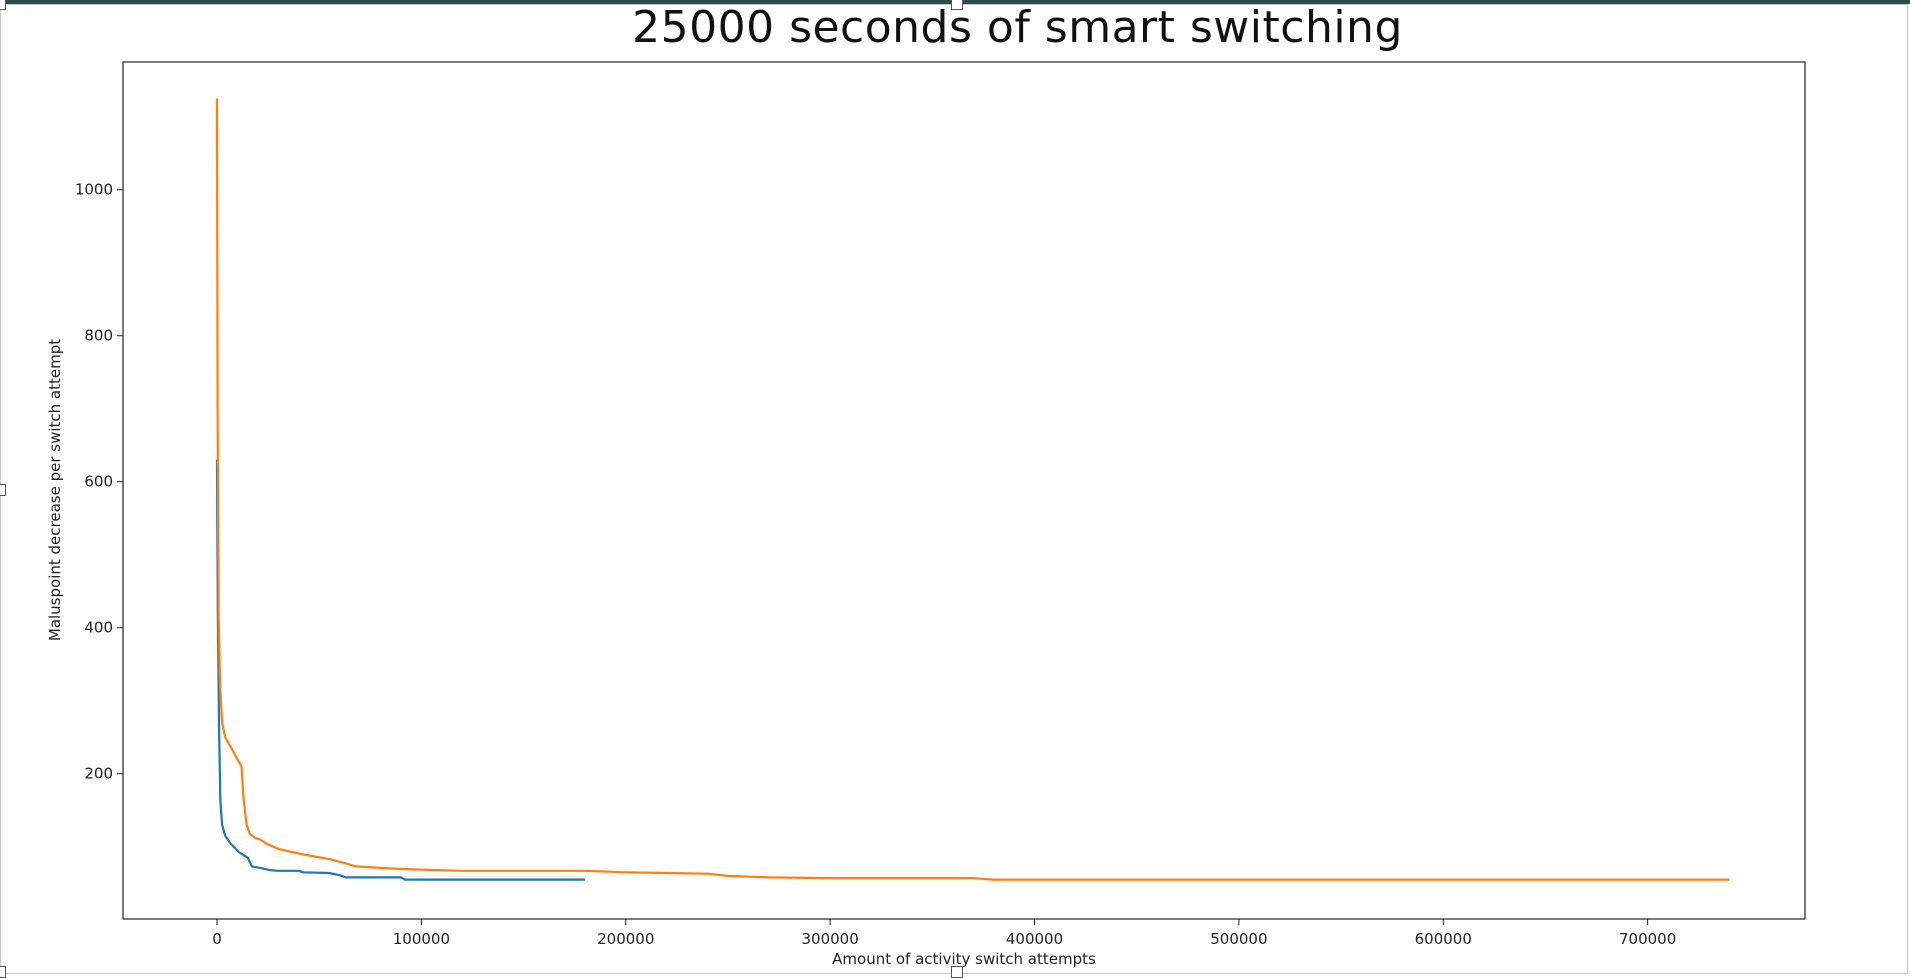  What do you see at coordinates (625, 939) in the screenshot?
I see `x-tick-label: 200000` at bounding box center [625, 939].